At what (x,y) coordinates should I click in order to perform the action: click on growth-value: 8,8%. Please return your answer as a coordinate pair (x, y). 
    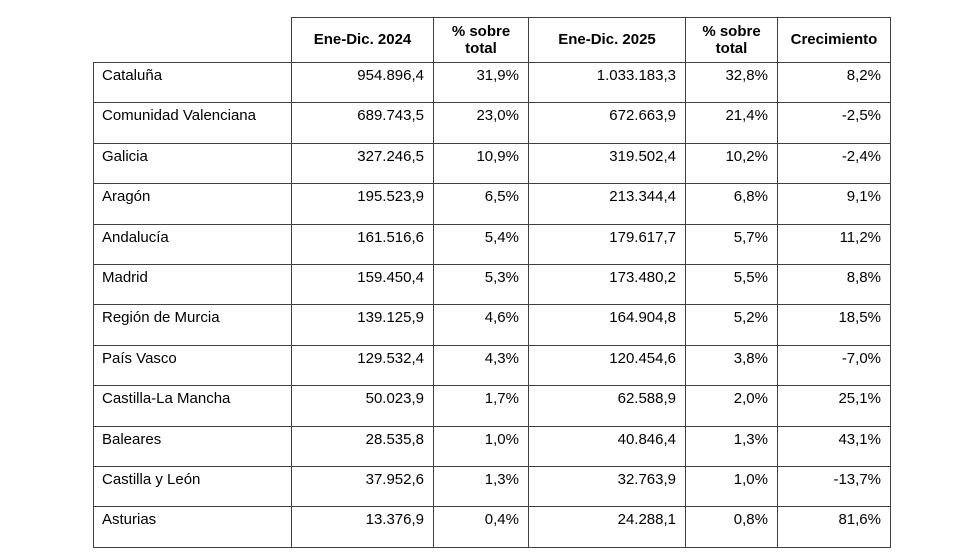
    Looking at the image, I should click on (834, 284).